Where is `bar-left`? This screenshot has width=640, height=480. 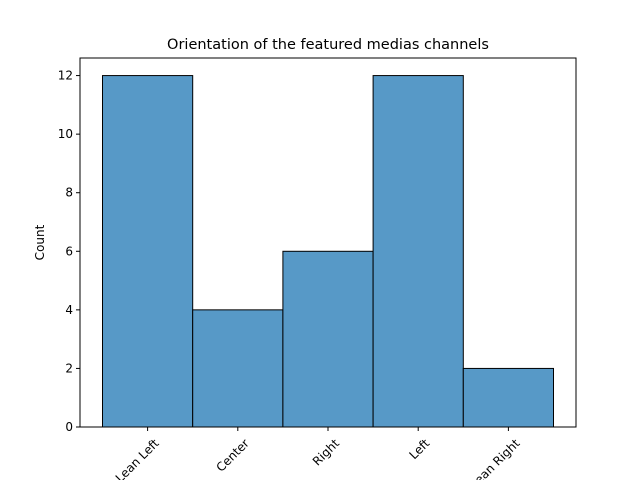
bar-left is located at coordinates (418, 251).